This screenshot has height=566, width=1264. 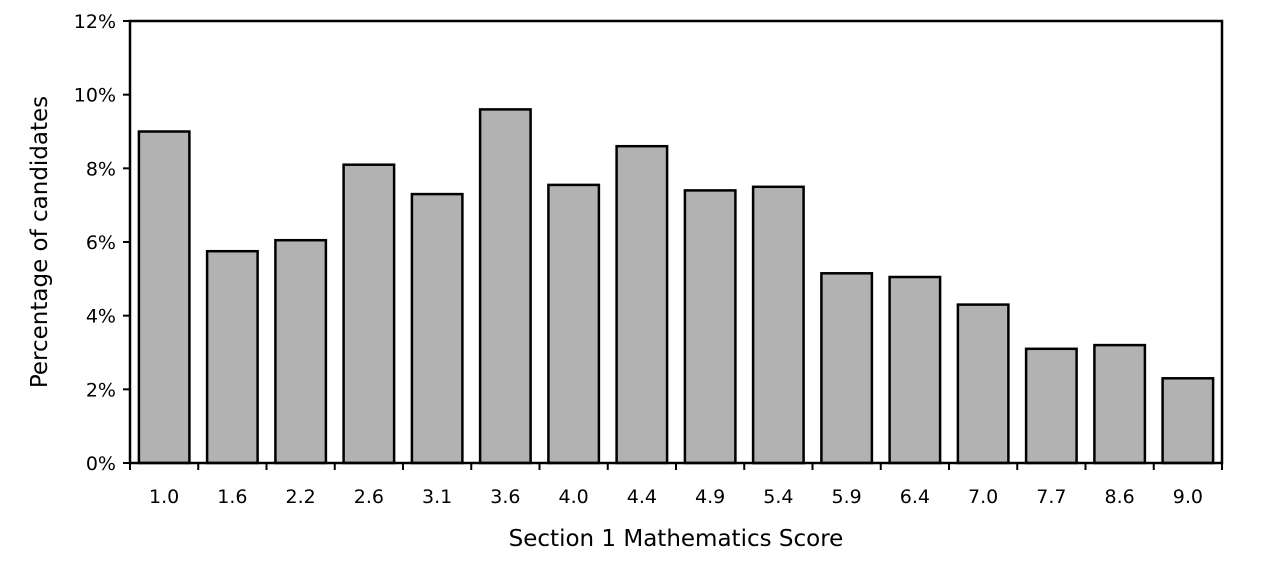 What do you see at coordinates (505, 497) in the screenshot?
I see `x-tick-label: 3.6` at bounding box center [505, 497].